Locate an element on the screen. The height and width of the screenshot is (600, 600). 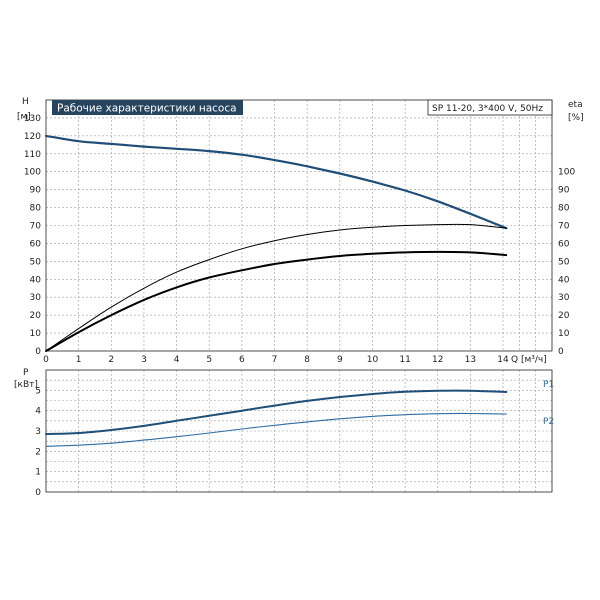
x-axis-label: Q [м³/ч] is located at coordinates (529, 360).